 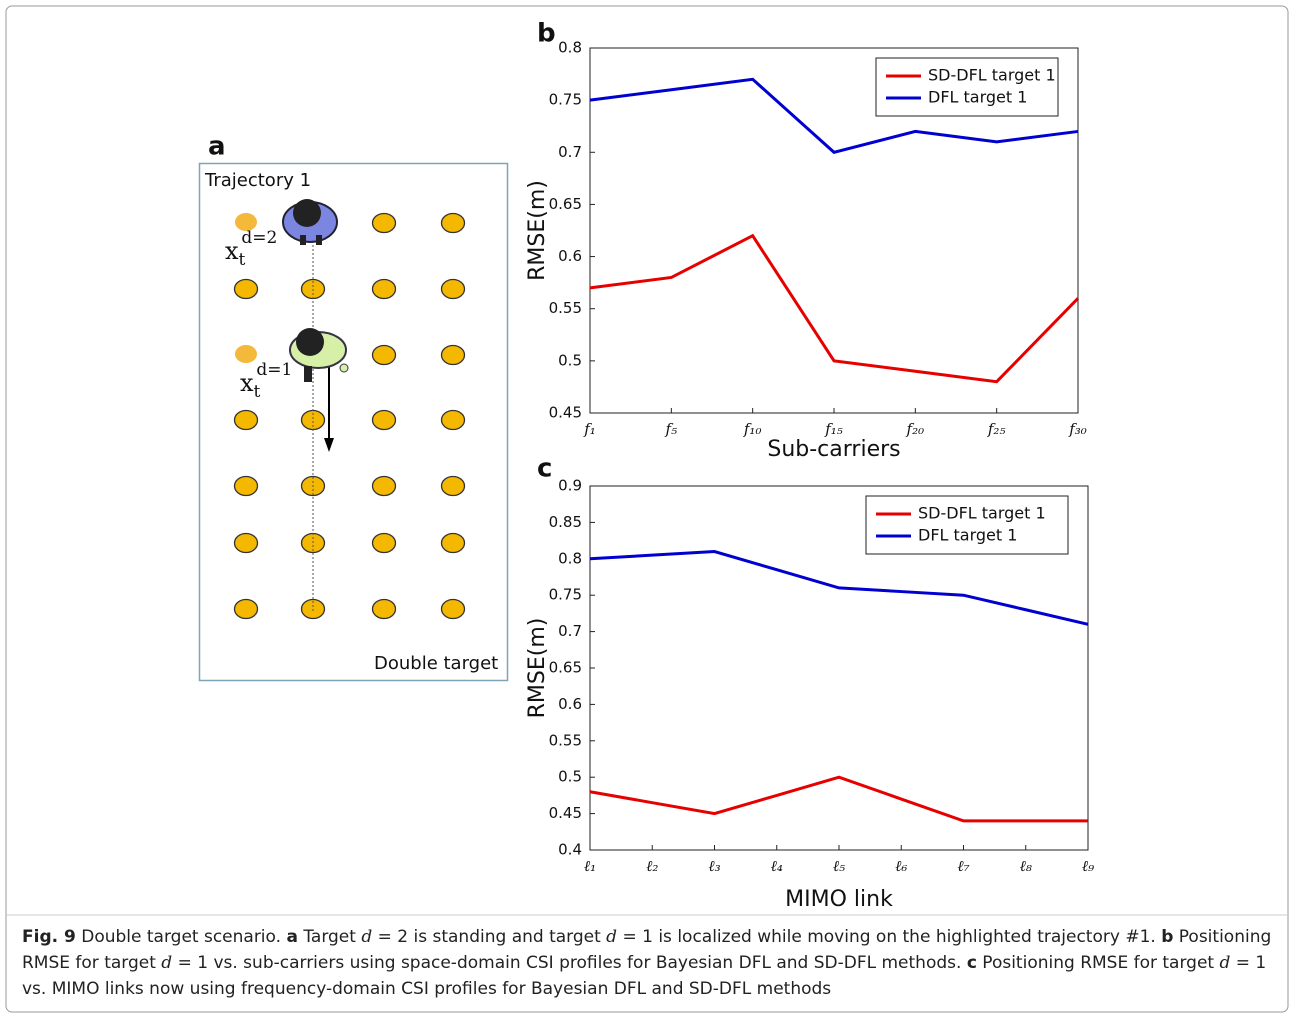 I want to click on room, so click(x=353, y=422).